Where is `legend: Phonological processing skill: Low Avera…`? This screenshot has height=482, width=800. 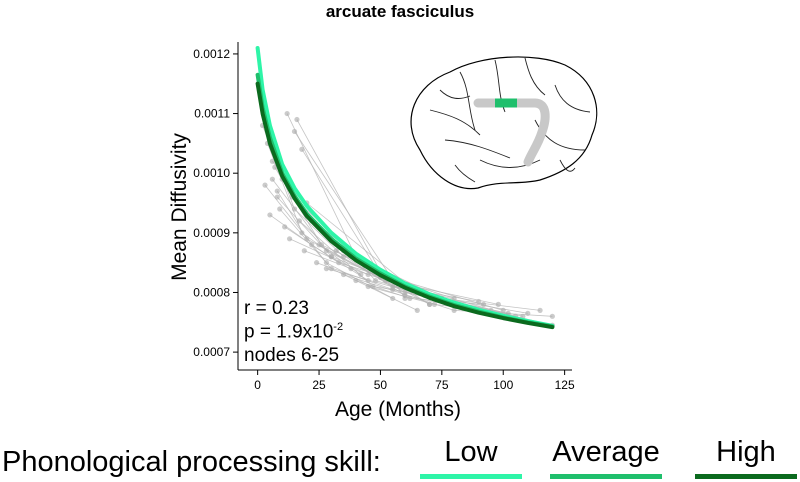
legend: Phonological processing skill: Low Avera… is located at coordinates (400, 459).